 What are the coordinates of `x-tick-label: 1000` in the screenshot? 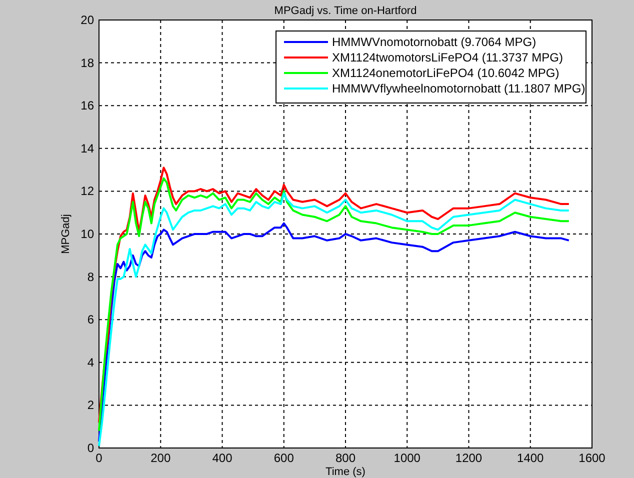 It's located at (407, 458).